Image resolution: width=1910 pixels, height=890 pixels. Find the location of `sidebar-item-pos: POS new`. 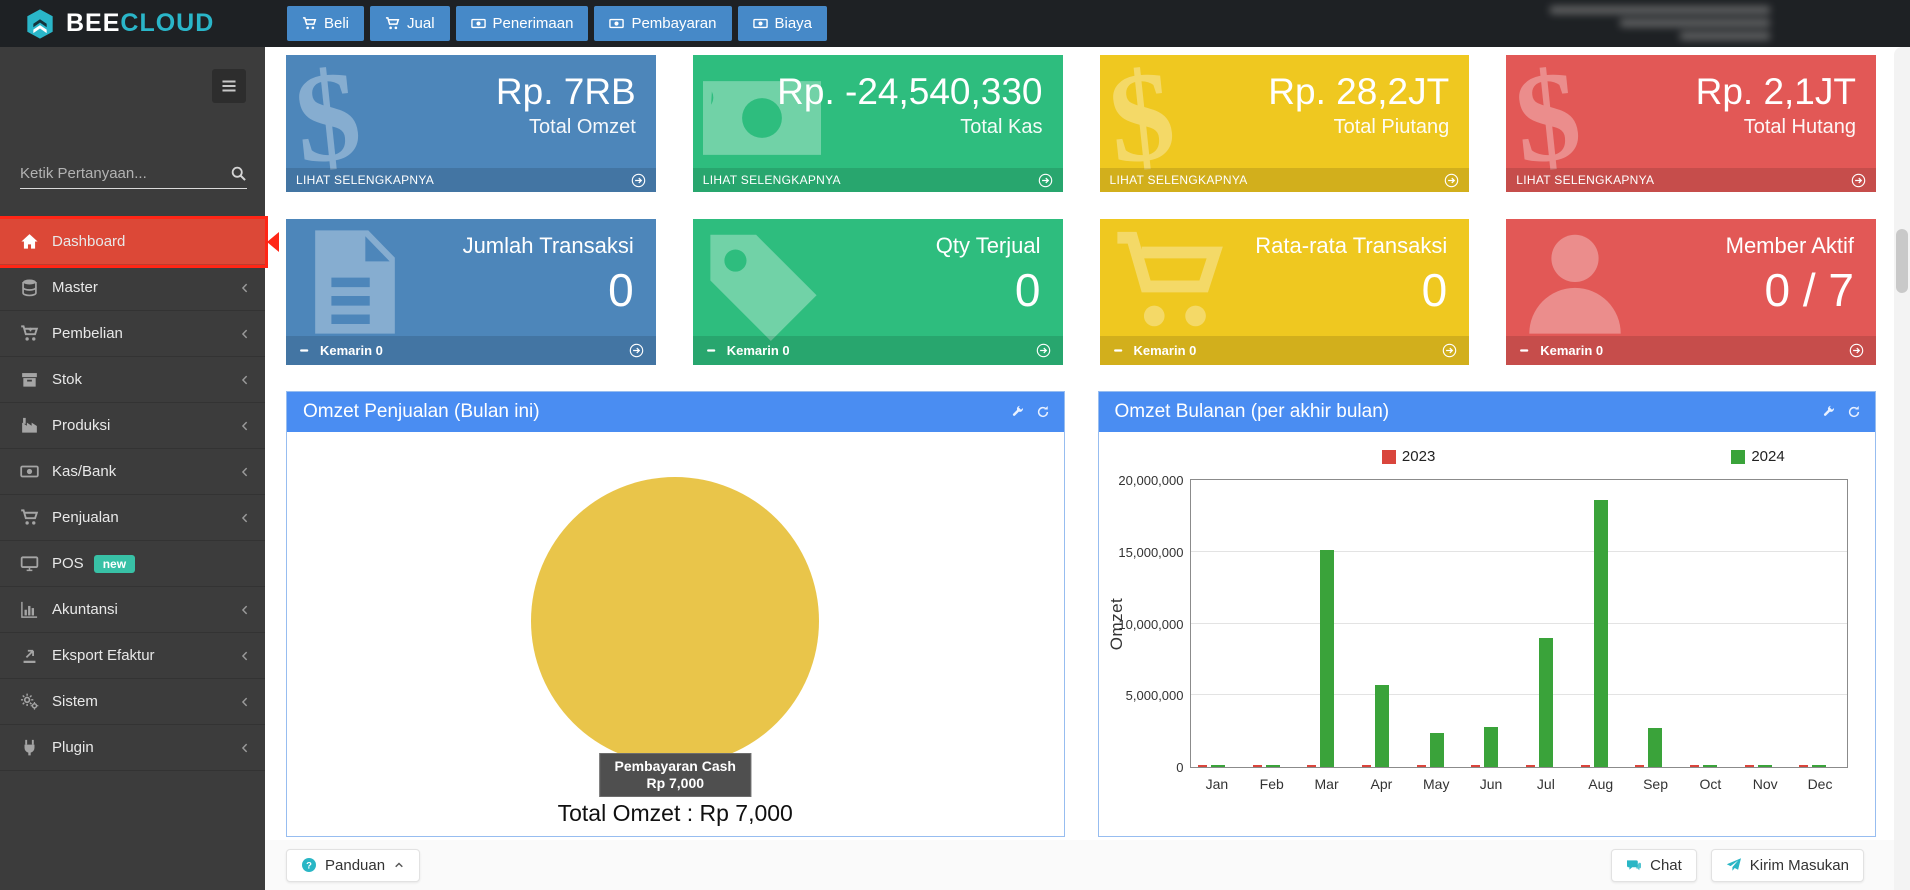

sidebar-item-pos: POS new is located at coordinates (132, 564).